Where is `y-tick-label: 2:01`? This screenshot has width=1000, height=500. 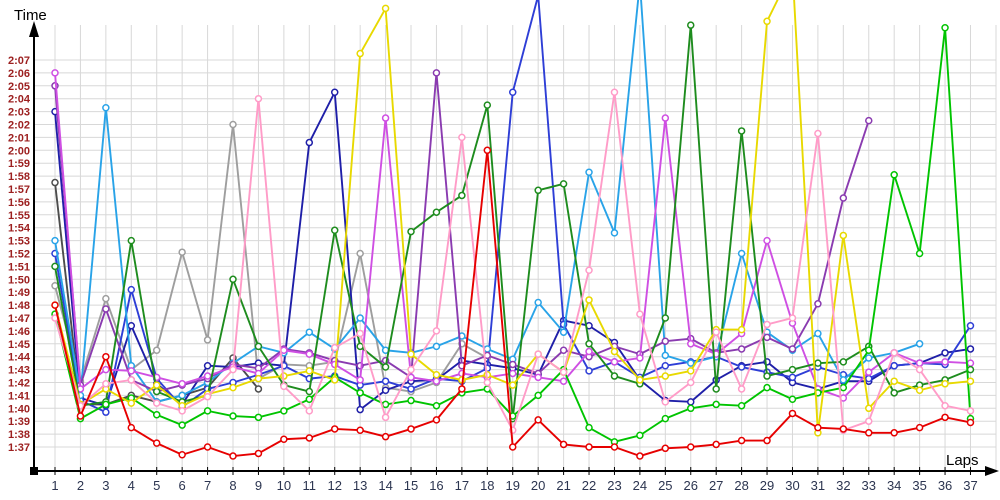 y-tick-label: 2:01 is located at coordinates (19, 138).